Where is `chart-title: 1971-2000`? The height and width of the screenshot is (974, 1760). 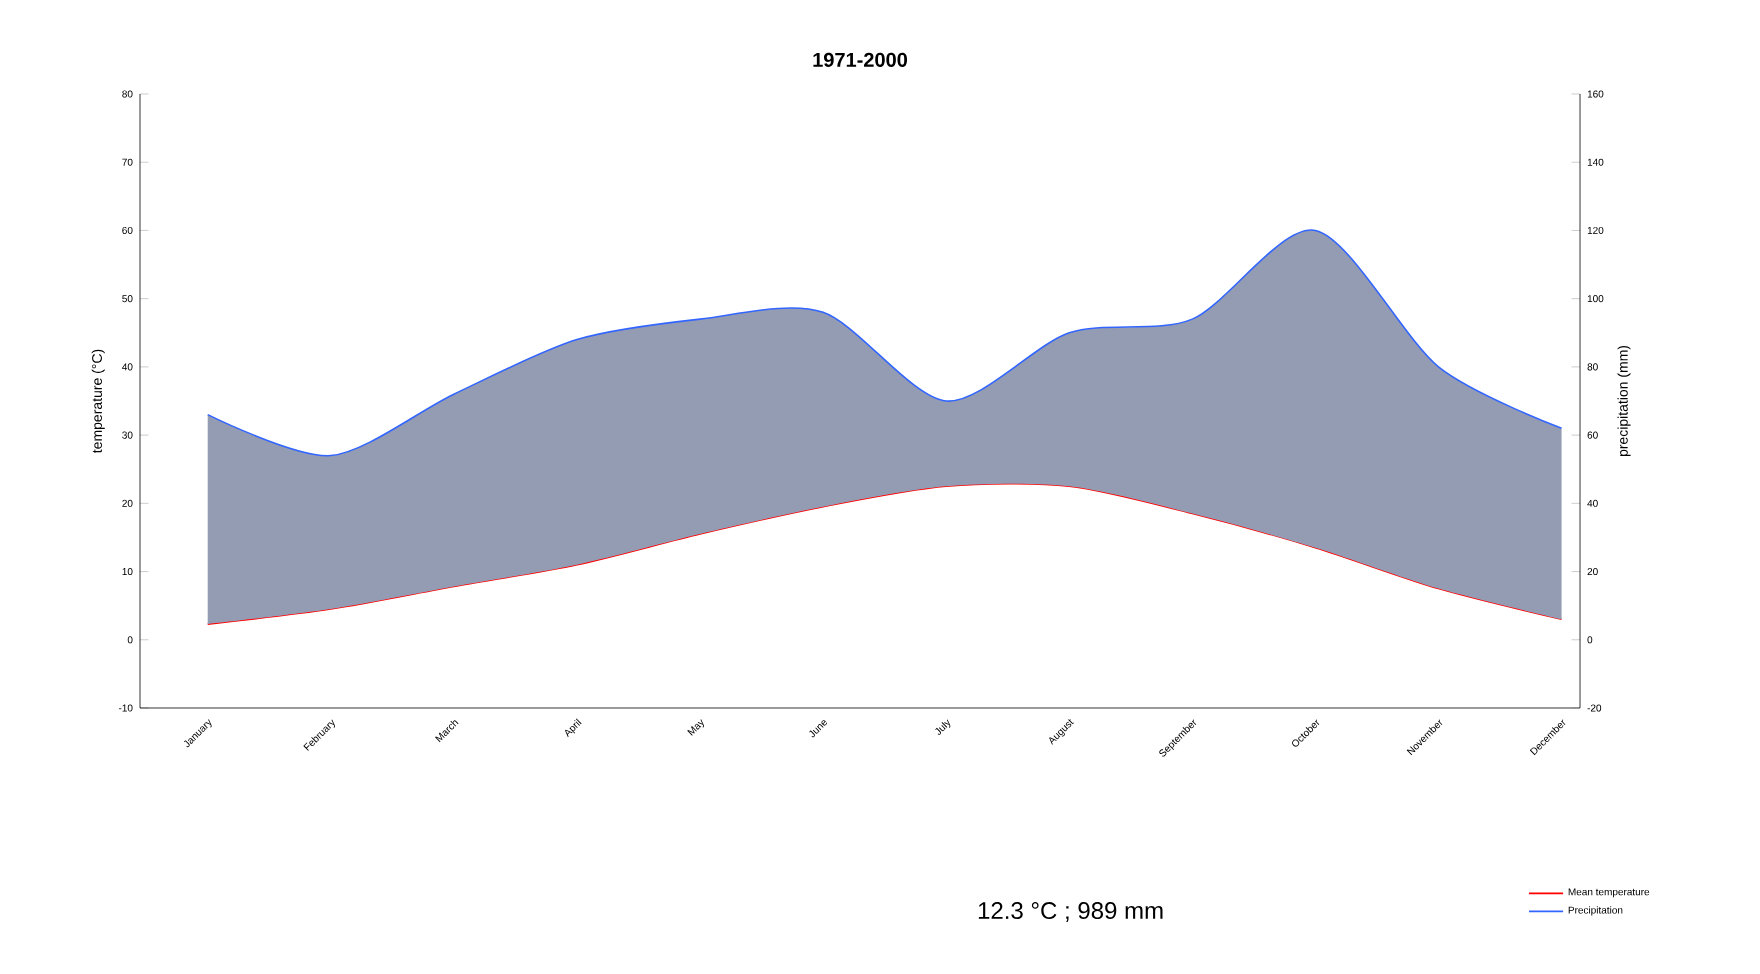
chart-title: 1971-2000 is located at coordinates (860, 59).